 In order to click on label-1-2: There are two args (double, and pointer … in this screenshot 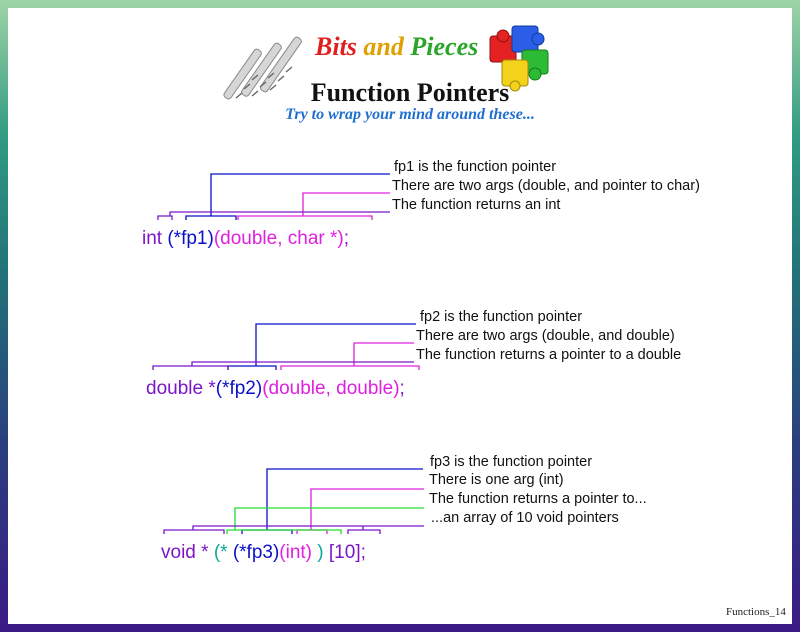, I will do `click(546, 186)`.